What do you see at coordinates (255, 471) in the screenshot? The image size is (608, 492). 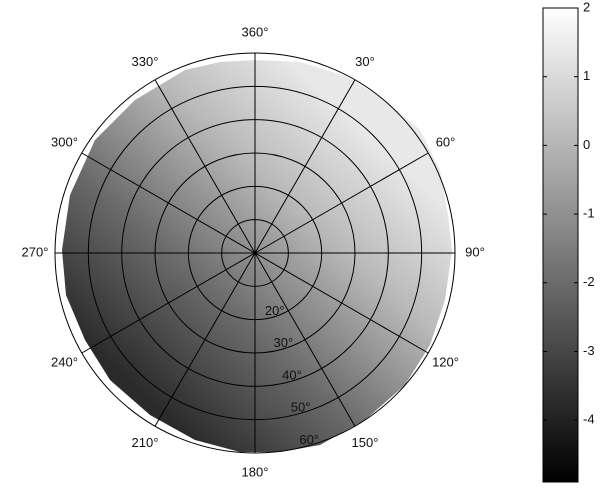 I see `theta-tick-label: 180°` at bounding box center [255, 471].